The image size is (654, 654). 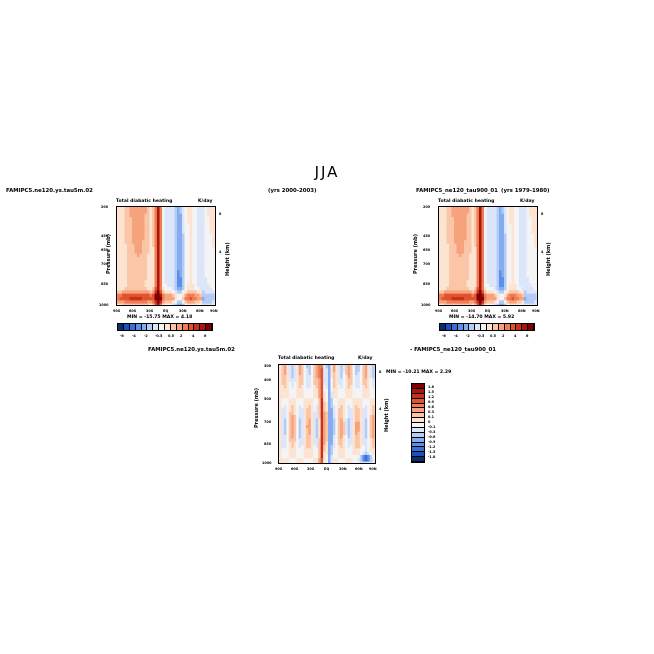 I want to click on panel-3-colorbar-label: 0.6, so click(x=431, y=407).